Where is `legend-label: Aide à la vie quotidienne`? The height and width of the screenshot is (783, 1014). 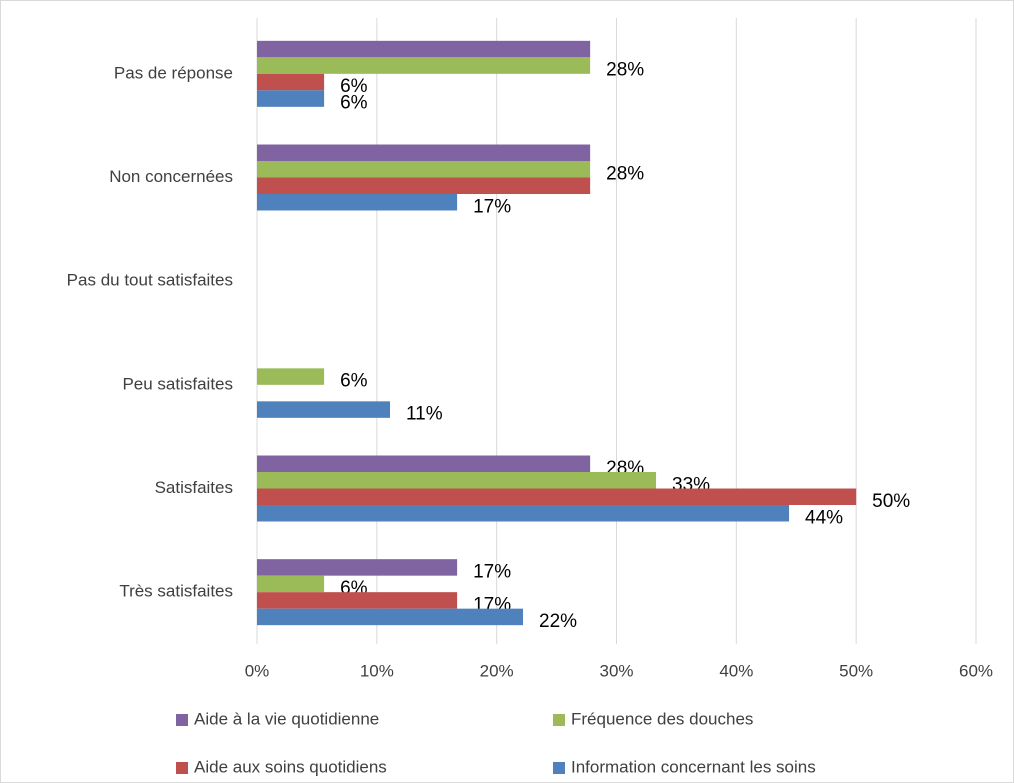 legend-label: Aide à la vie quotidienne is located at coordinates (286, 718).